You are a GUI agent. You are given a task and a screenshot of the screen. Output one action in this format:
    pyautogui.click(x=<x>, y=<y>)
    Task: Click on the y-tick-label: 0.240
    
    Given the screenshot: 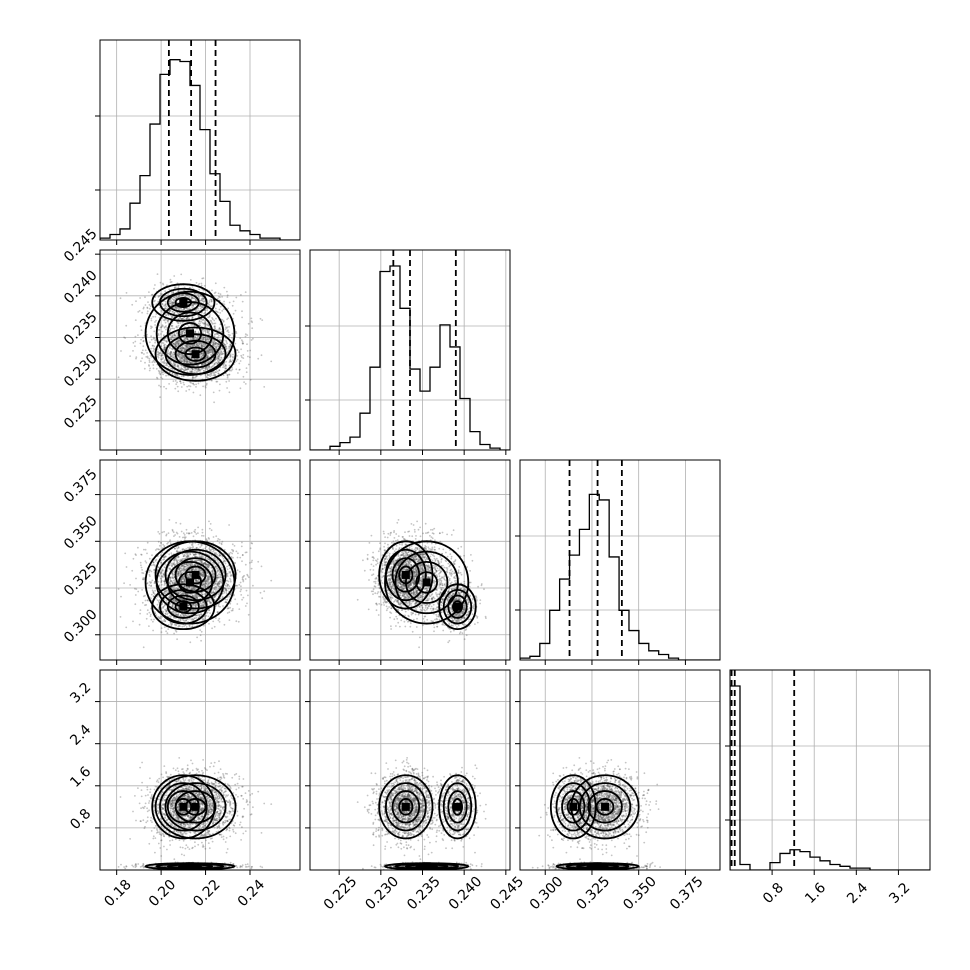 What is the action you would take?
    pyautogui.click(x=81, y=288)
    